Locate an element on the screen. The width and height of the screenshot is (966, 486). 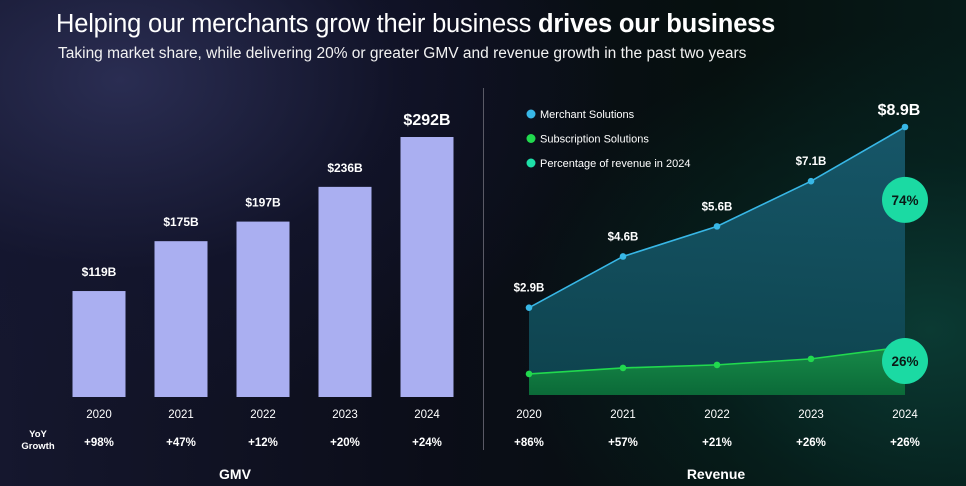
merchant-share-badge is located at coordinates (905, 199).